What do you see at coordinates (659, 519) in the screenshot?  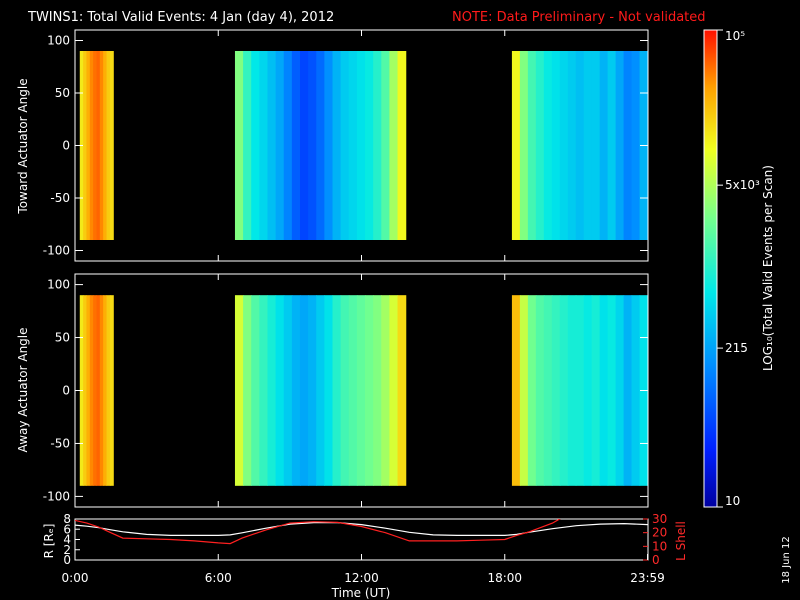 I see `l-shell-tick-label: 30` at bounding box center [659, 519].